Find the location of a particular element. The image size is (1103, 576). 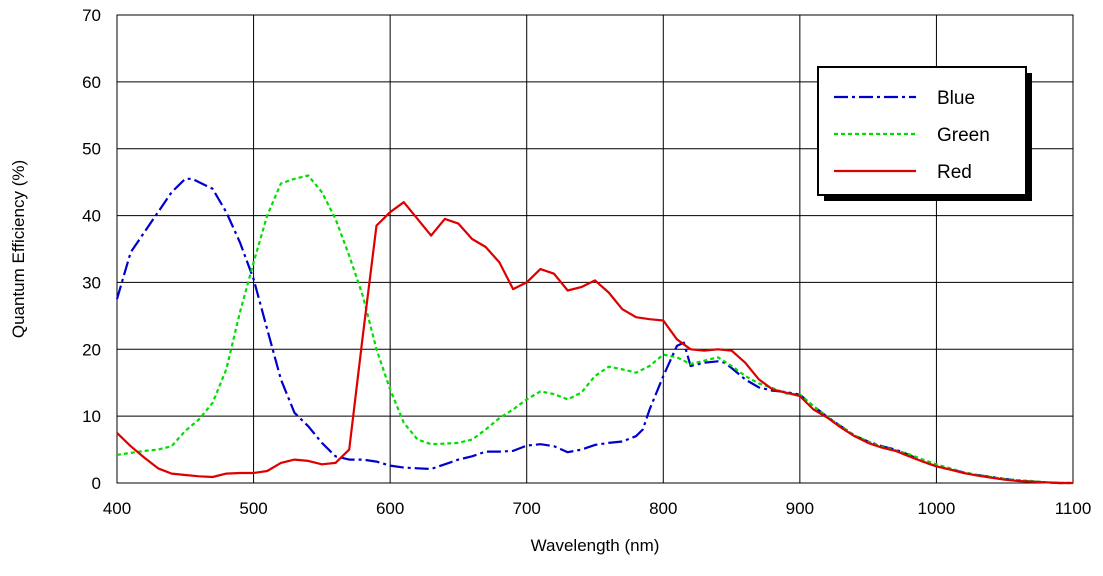

legend-label-blue: Blue is located at coordinates (956, 98).